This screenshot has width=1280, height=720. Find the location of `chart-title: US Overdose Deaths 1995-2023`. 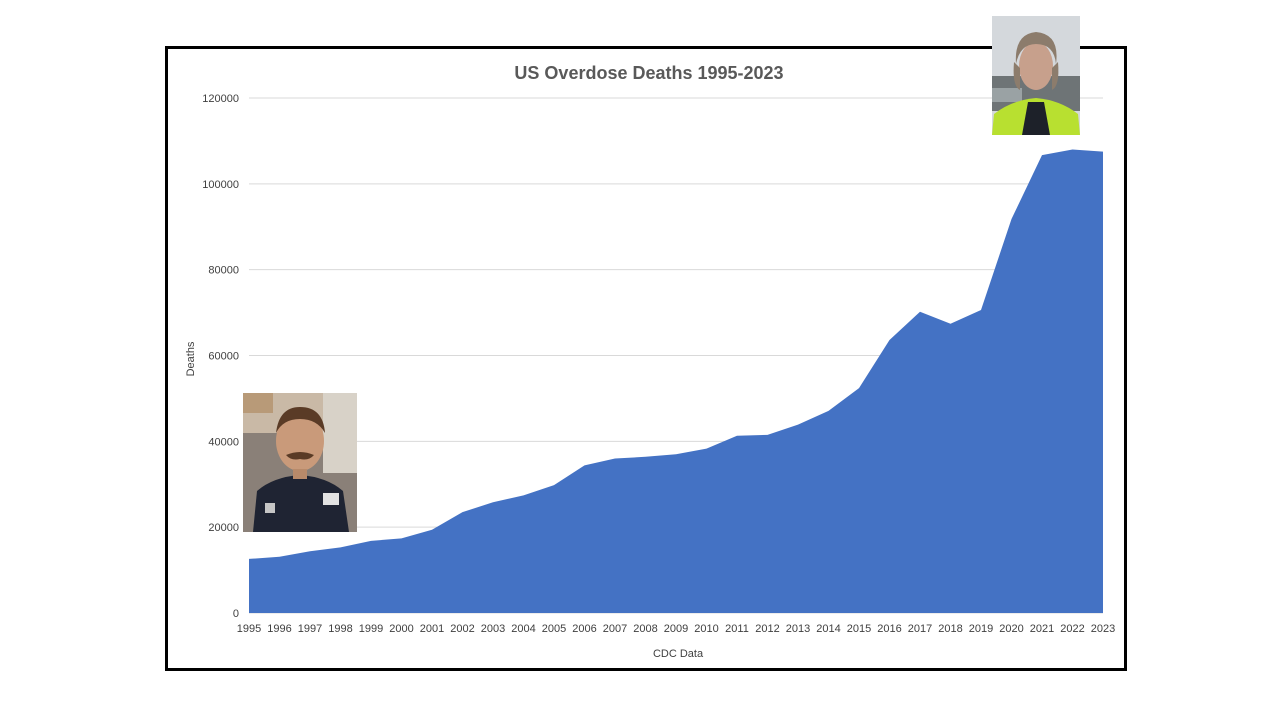

chart-title: US Overdose Deaths 1995-2023 is located at coordinates (648, 73).